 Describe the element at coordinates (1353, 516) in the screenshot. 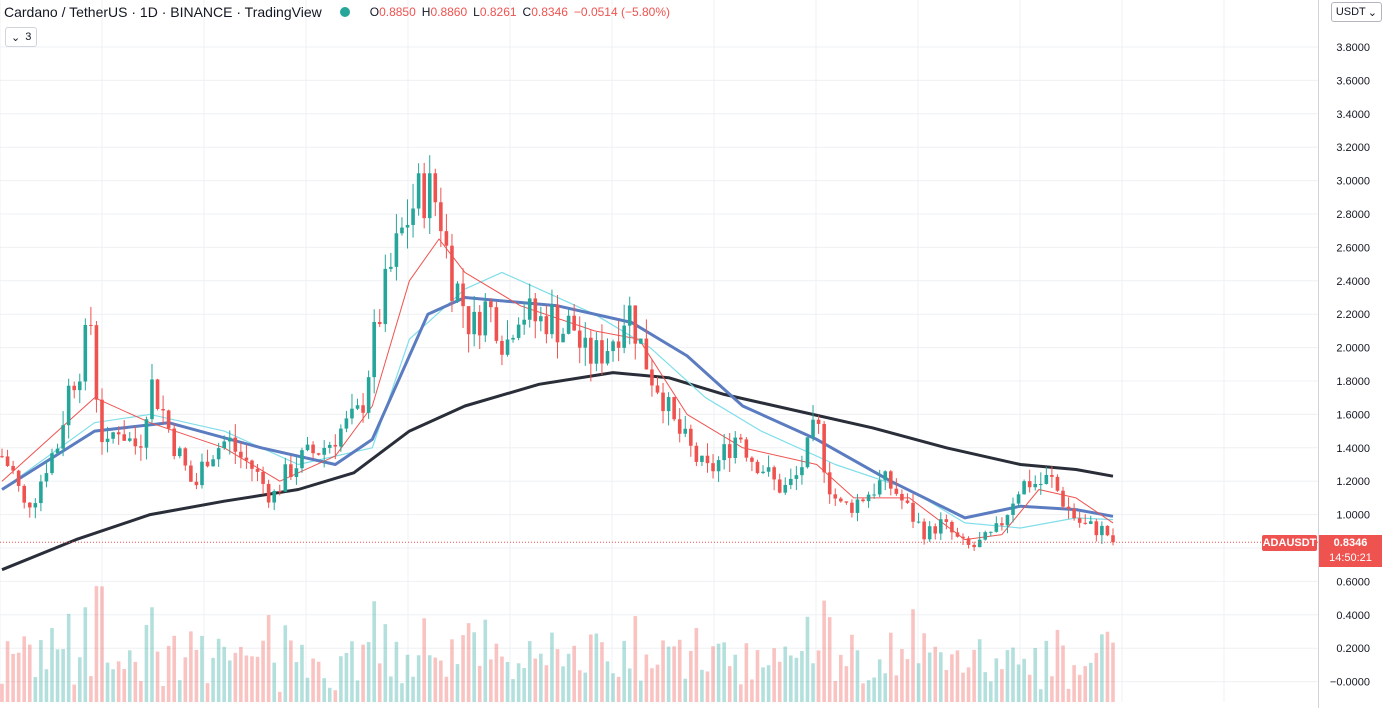

I see `tick-label: 1.0000` at that location.